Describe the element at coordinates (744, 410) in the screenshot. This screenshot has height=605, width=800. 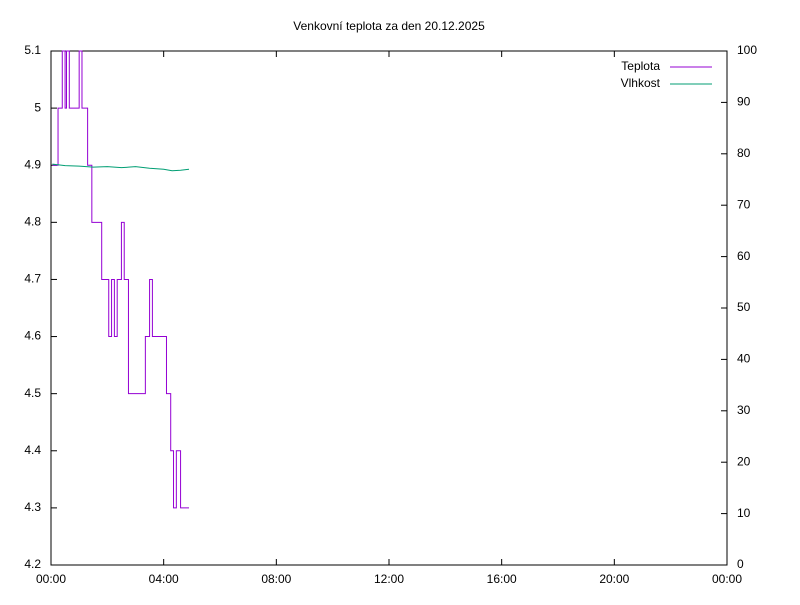
I see `y2-tick-label: 30` at that location.